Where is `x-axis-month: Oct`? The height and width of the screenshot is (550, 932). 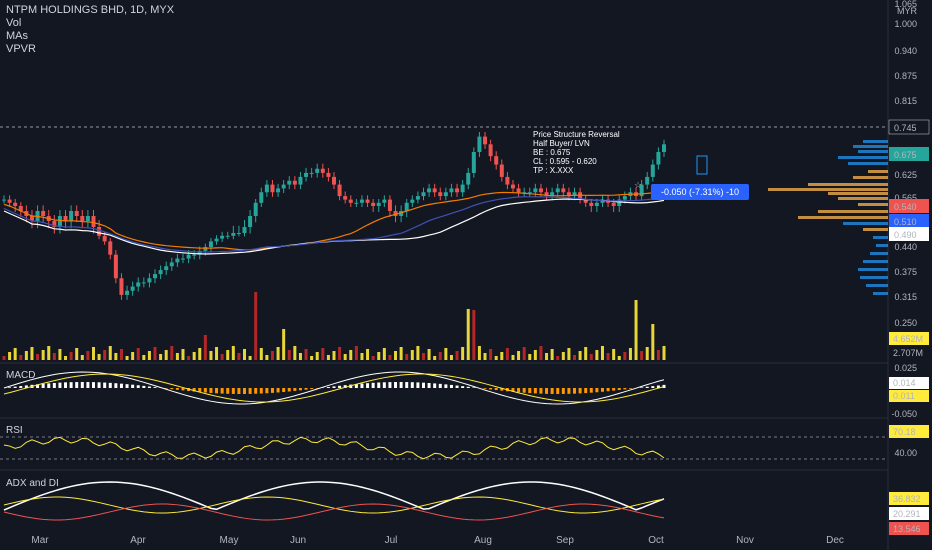
x-axis-month: Oct is located at coordinates (656, 540).